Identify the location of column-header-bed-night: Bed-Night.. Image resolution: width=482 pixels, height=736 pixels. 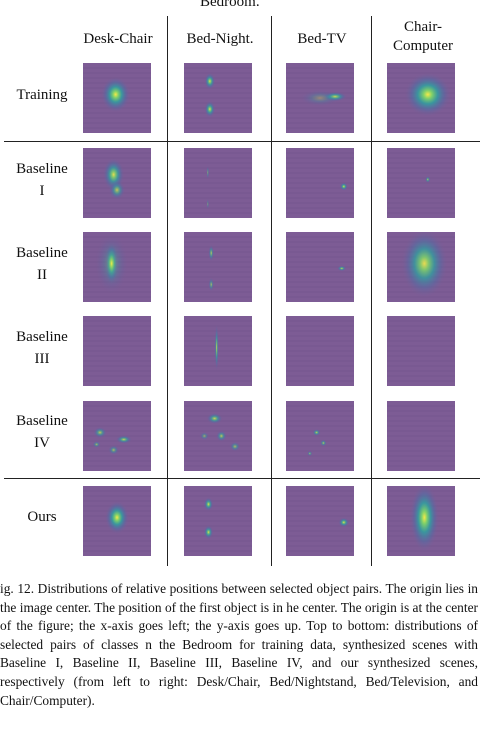
(220, 39).